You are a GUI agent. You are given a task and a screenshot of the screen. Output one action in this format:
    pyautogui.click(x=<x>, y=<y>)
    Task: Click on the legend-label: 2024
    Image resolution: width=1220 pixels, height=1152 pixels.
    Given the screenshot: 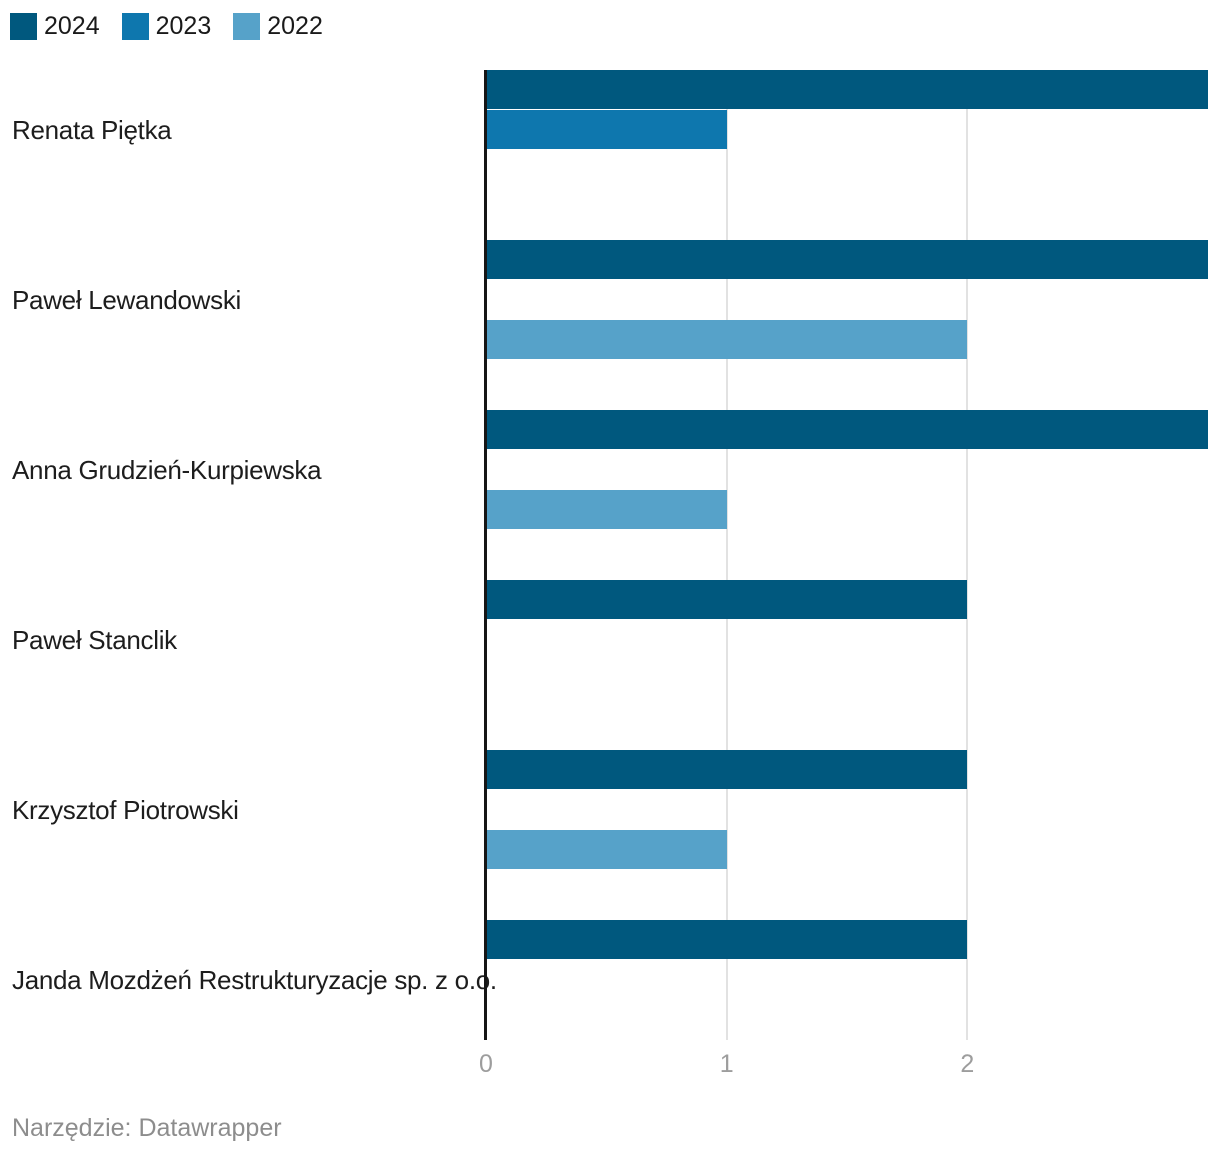 What is the action you would take?
    pyautogui.click(x=72, y=26)
    